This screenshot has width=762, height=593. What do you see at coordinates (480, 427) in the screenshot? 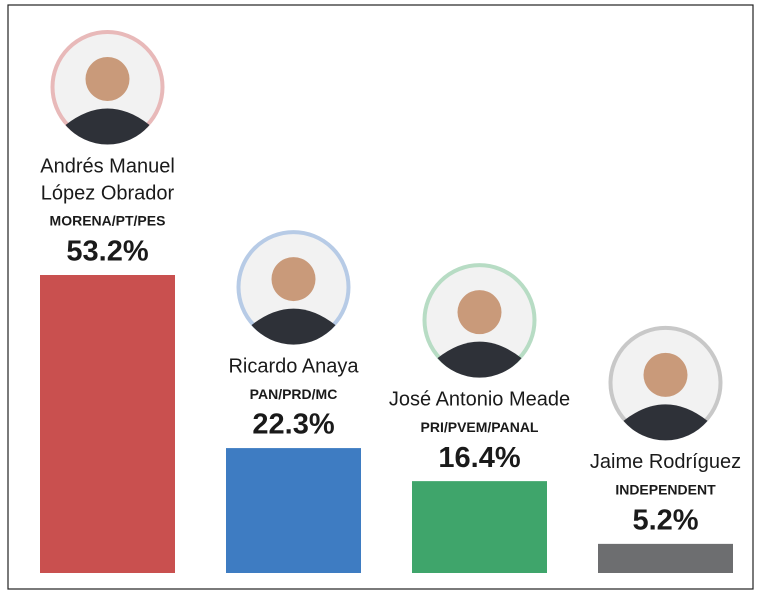
I see `party-label: PRI/PVEM/PANAL` at bounding box center [480, 427].